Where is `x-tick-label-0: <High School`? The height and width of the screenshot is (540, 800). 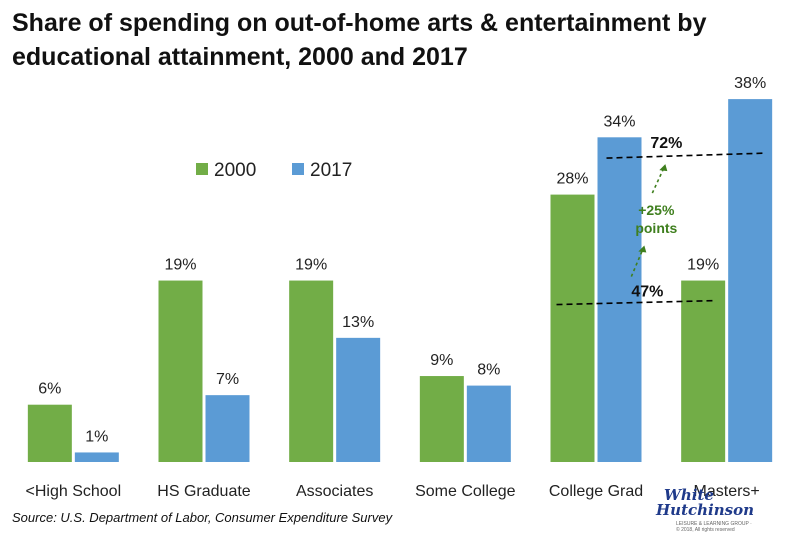
x-tick-label-0: <High School is located at coordinates (74, 491).